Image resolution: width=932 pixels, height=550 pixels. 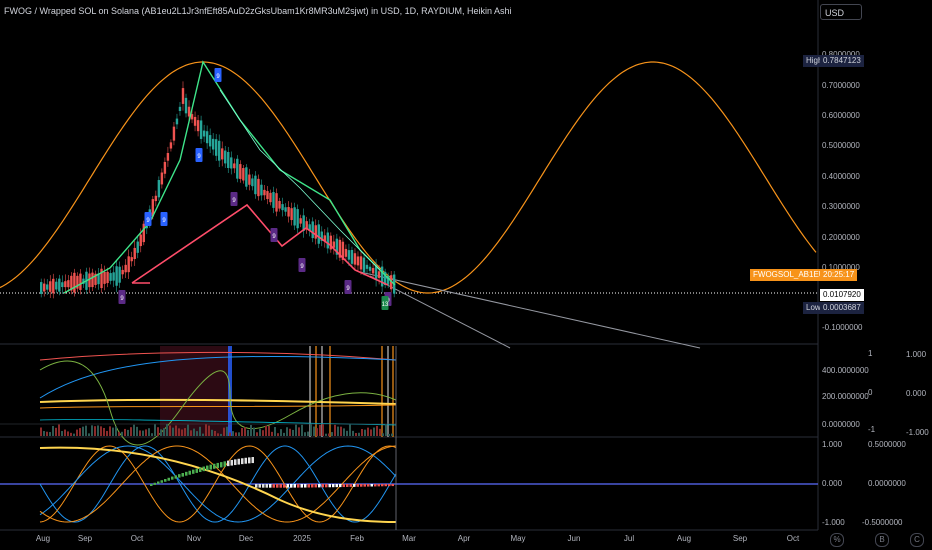 I want to click on auto-scale-button: B, so click(x=882, y=540).